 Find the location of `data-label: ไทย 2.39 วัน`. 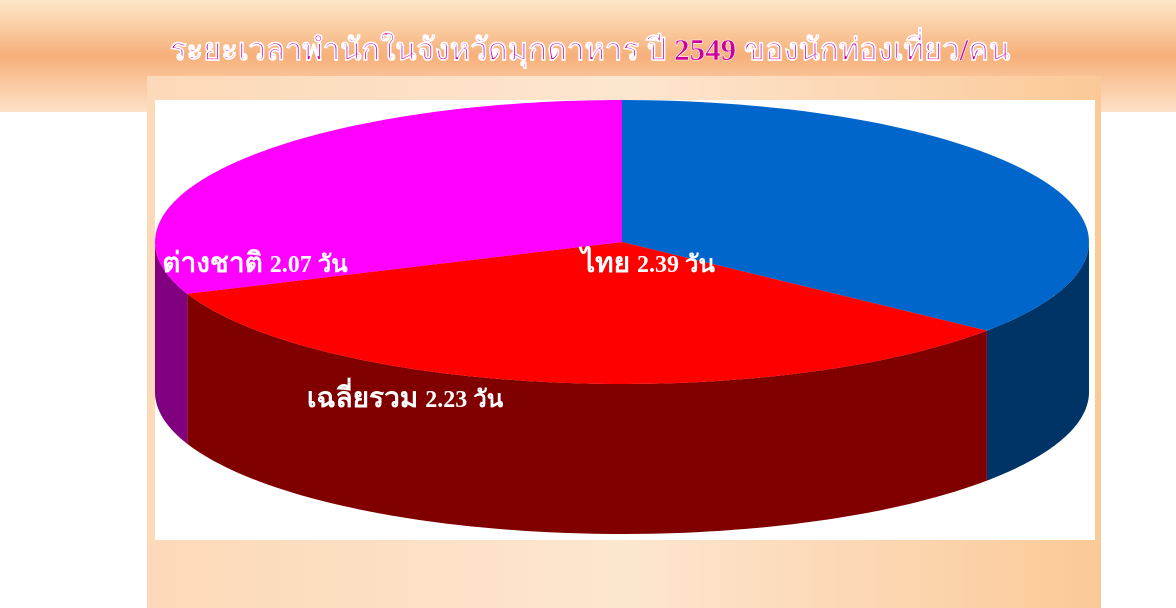

data-label: ไทย 2.39 วัน is located at coordinates (646, 262).